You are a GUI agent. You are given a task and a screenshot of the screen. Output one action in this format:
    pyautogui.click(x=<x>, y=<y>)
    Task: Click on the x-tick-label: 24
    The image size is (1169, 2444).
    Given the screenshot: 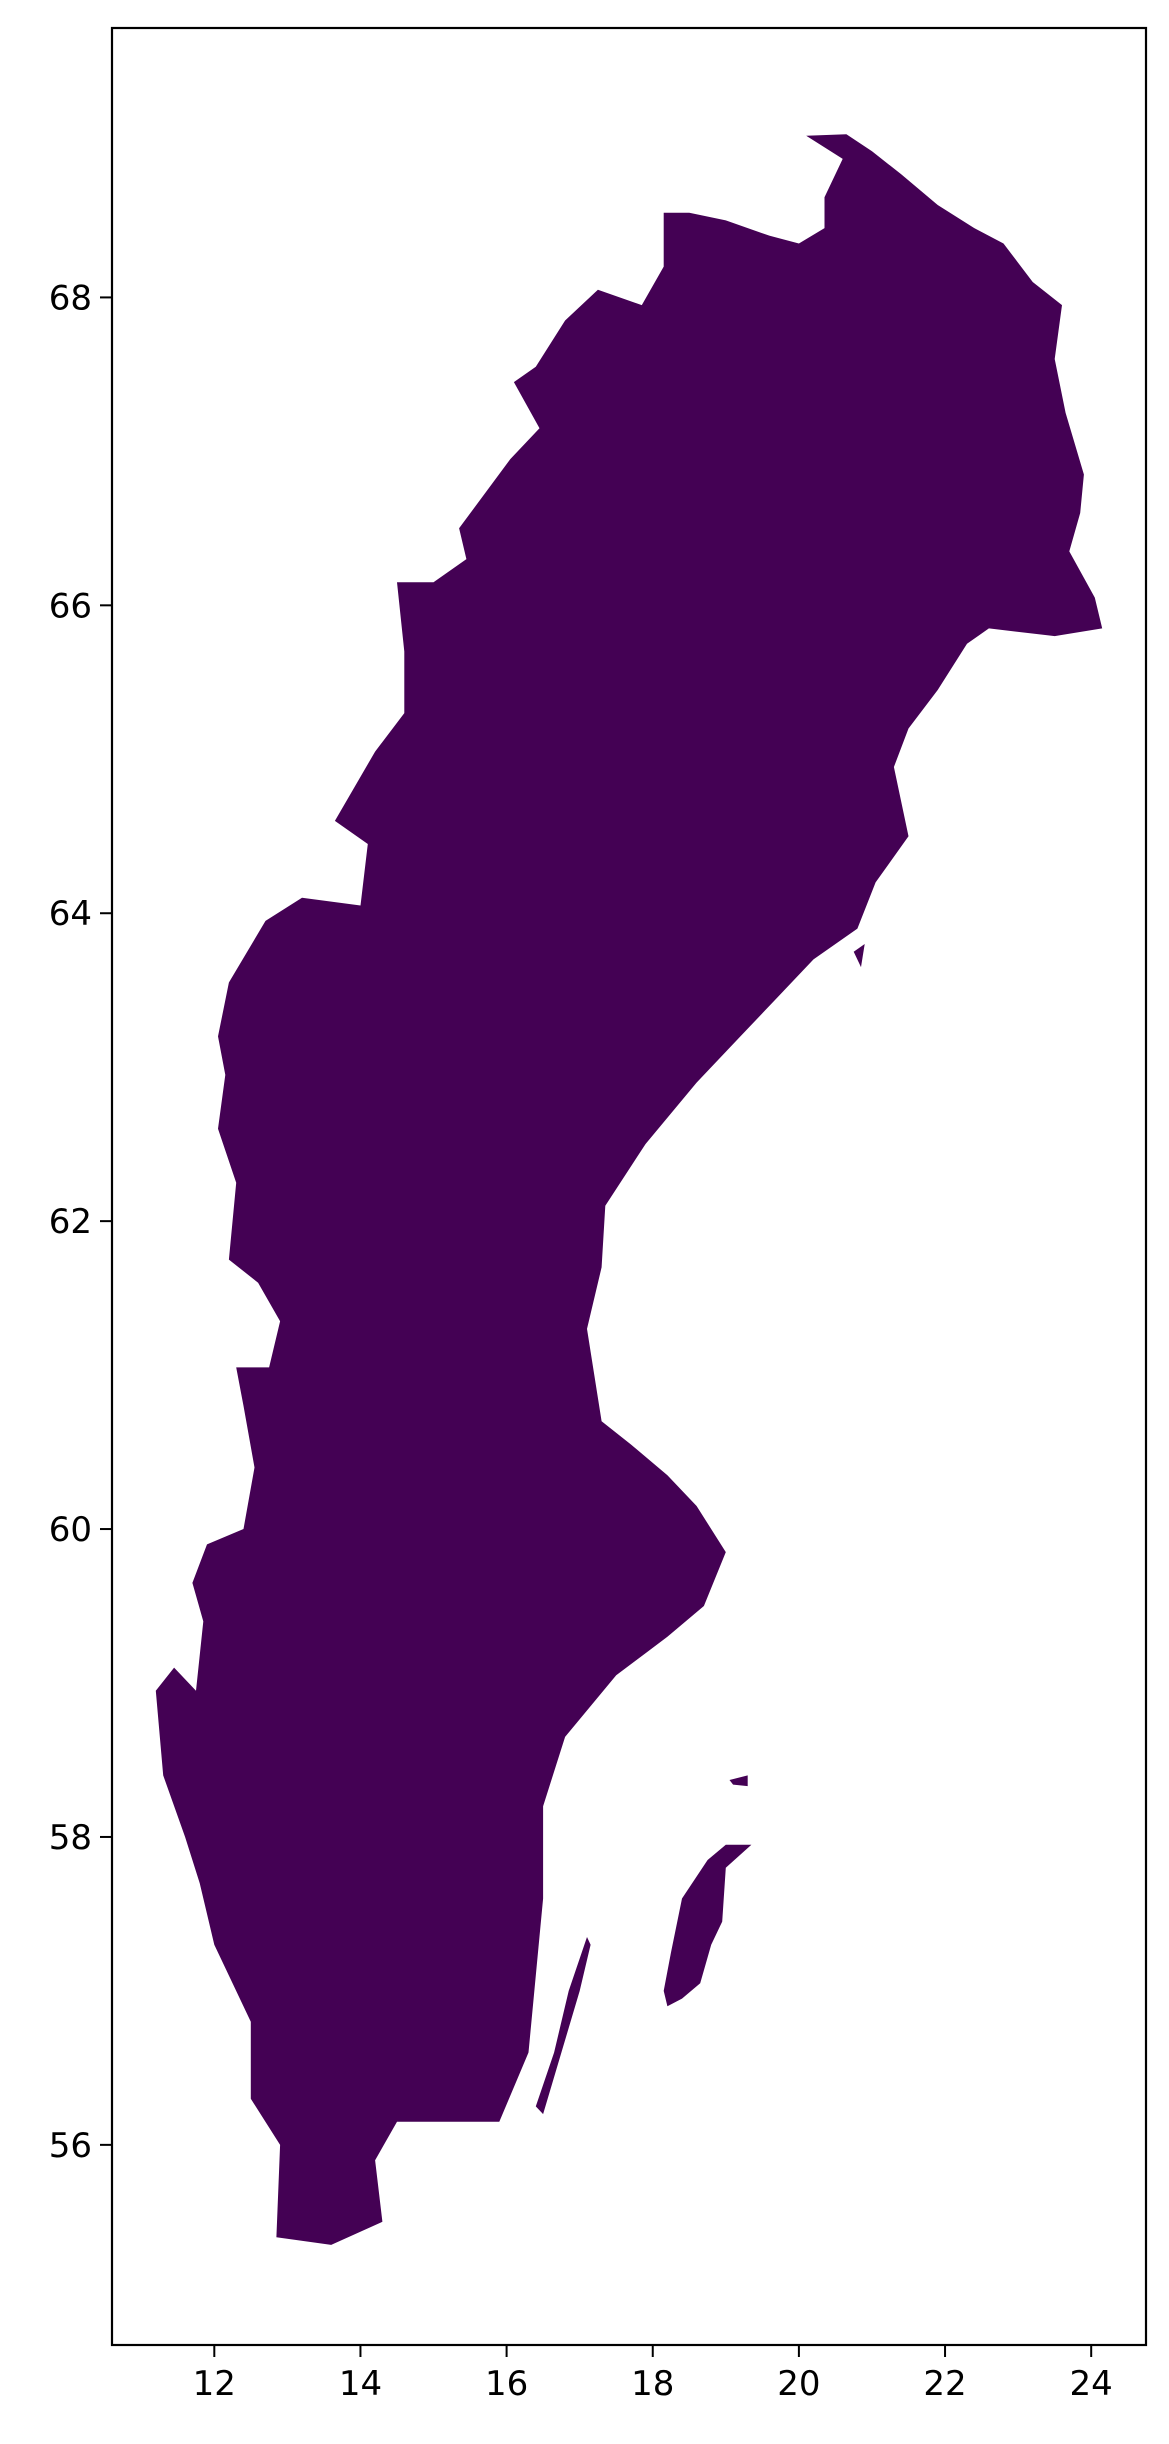 What is the action you would take?
    pyautogui.click(x=1091, y=2384)
    